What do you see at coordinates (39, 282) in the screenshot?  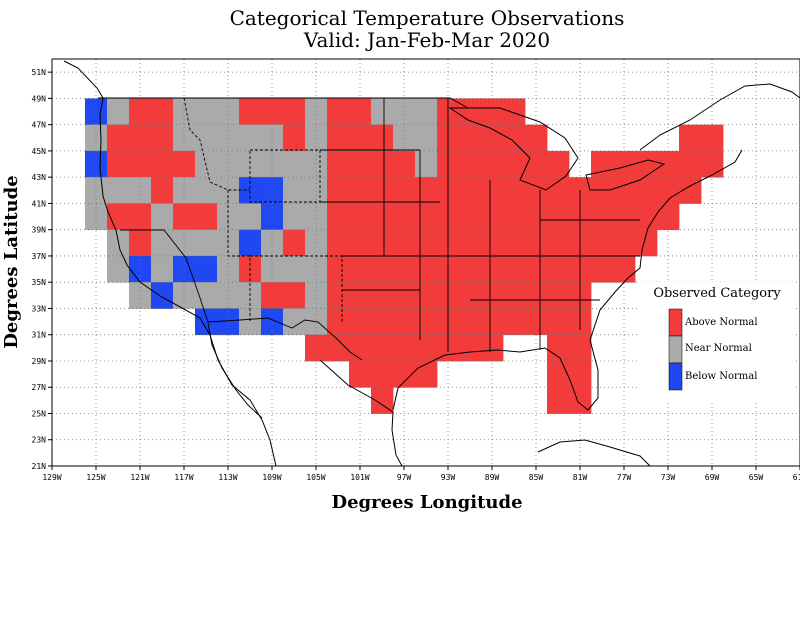 I see `y-tick-label: 35N` at bounding box center [39, 282].